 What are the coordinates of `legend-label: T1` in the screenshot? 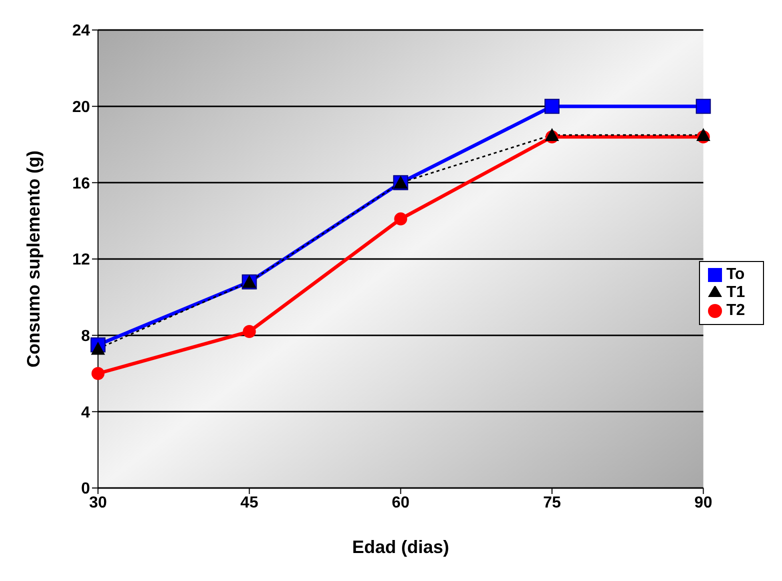 It's located at (735, 292).